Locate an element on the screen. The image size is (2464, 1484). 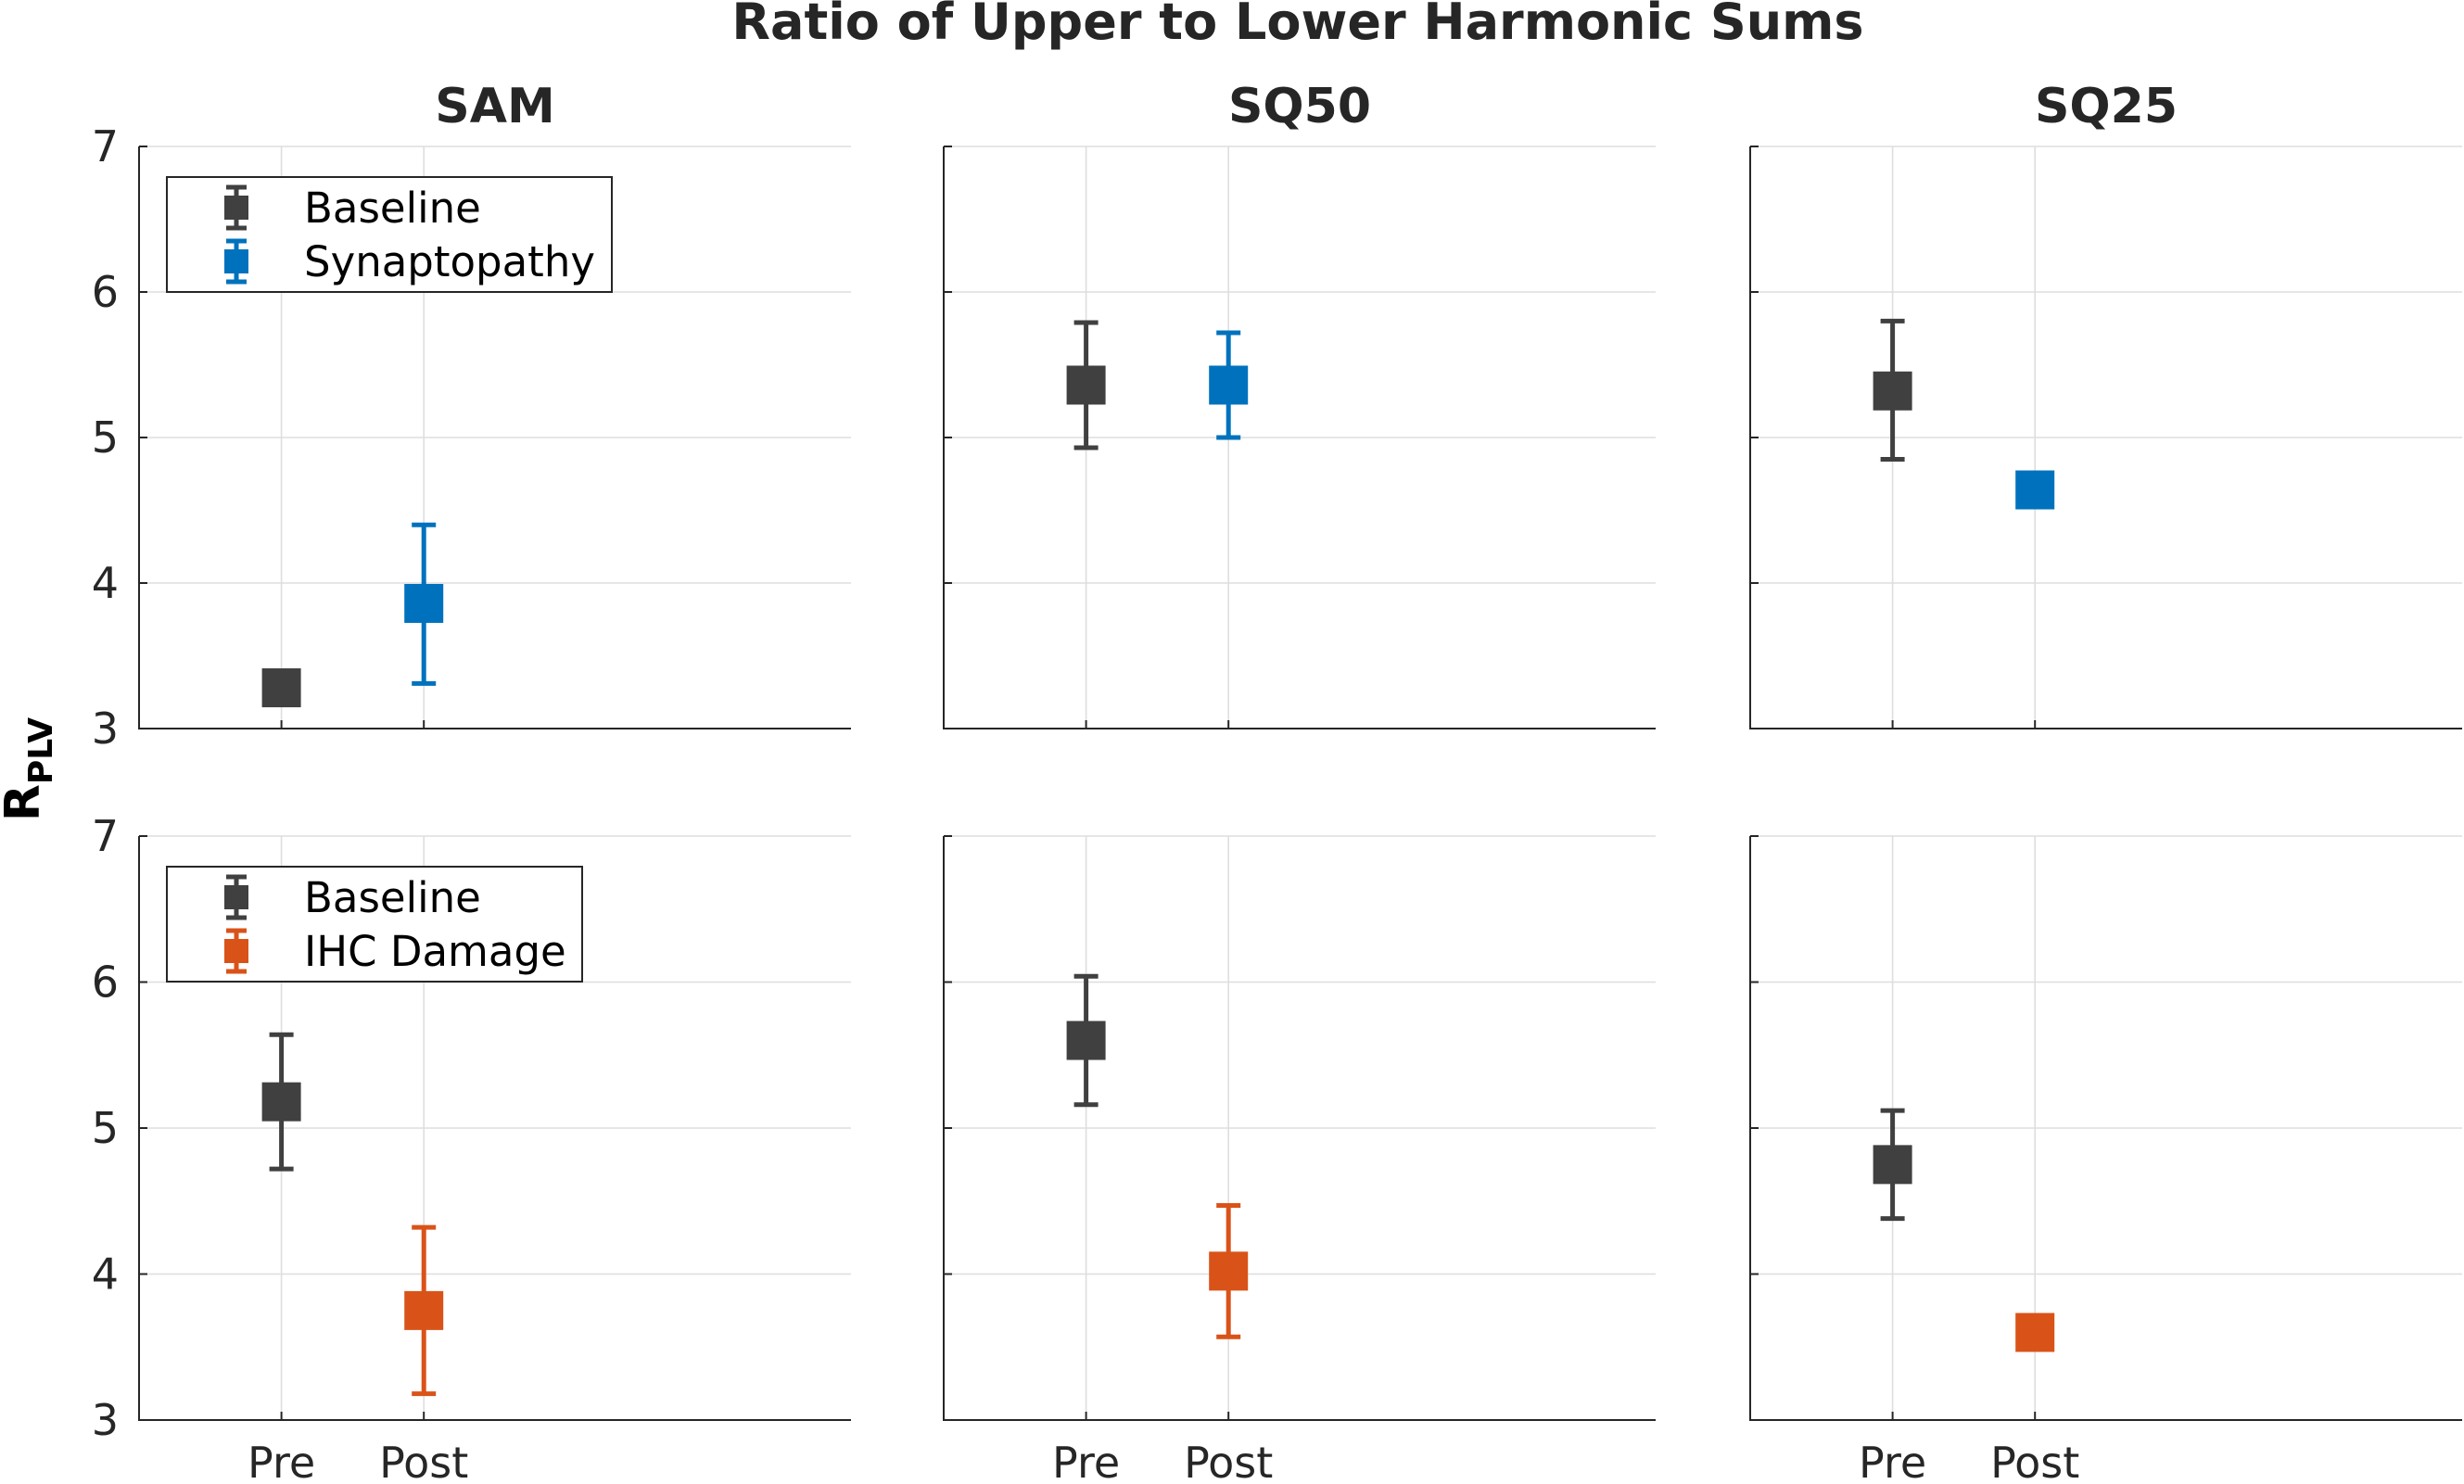
panel-title: SQ25 is located at coordinates (2106, 107).